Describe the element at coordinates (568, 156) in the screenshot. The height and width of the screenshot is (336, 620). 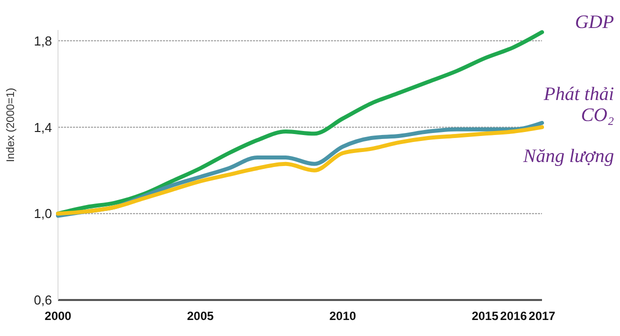
I see `series-label: Năng lượng` at that location.